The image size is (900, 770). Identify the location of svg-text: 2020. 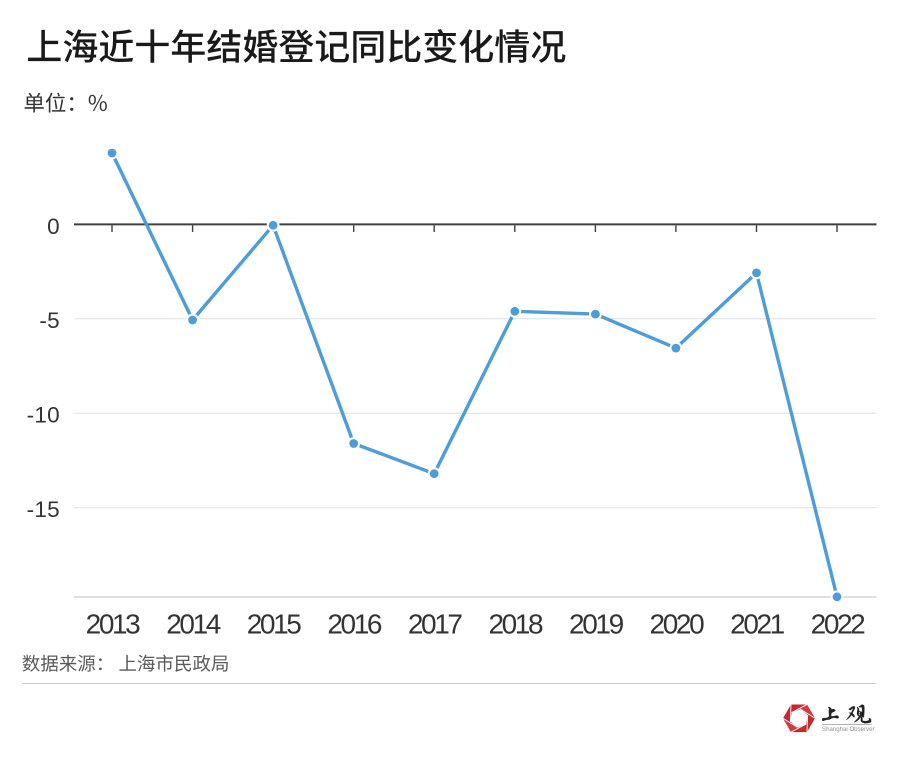
(677, 624).